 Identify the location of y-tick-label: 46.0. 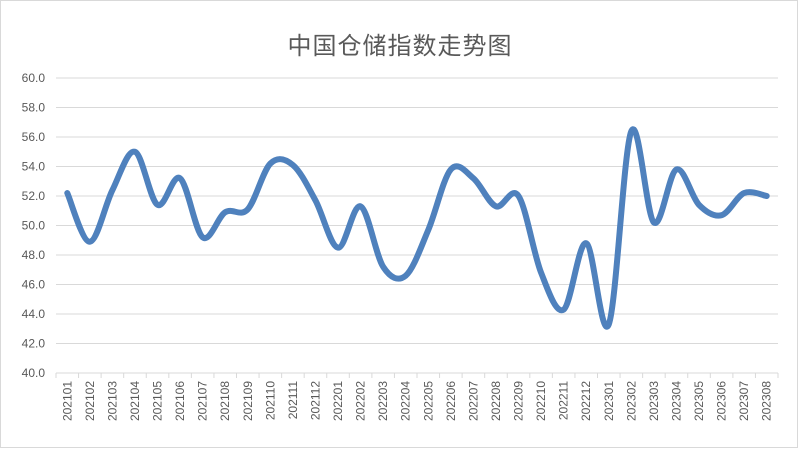
(34, 285).